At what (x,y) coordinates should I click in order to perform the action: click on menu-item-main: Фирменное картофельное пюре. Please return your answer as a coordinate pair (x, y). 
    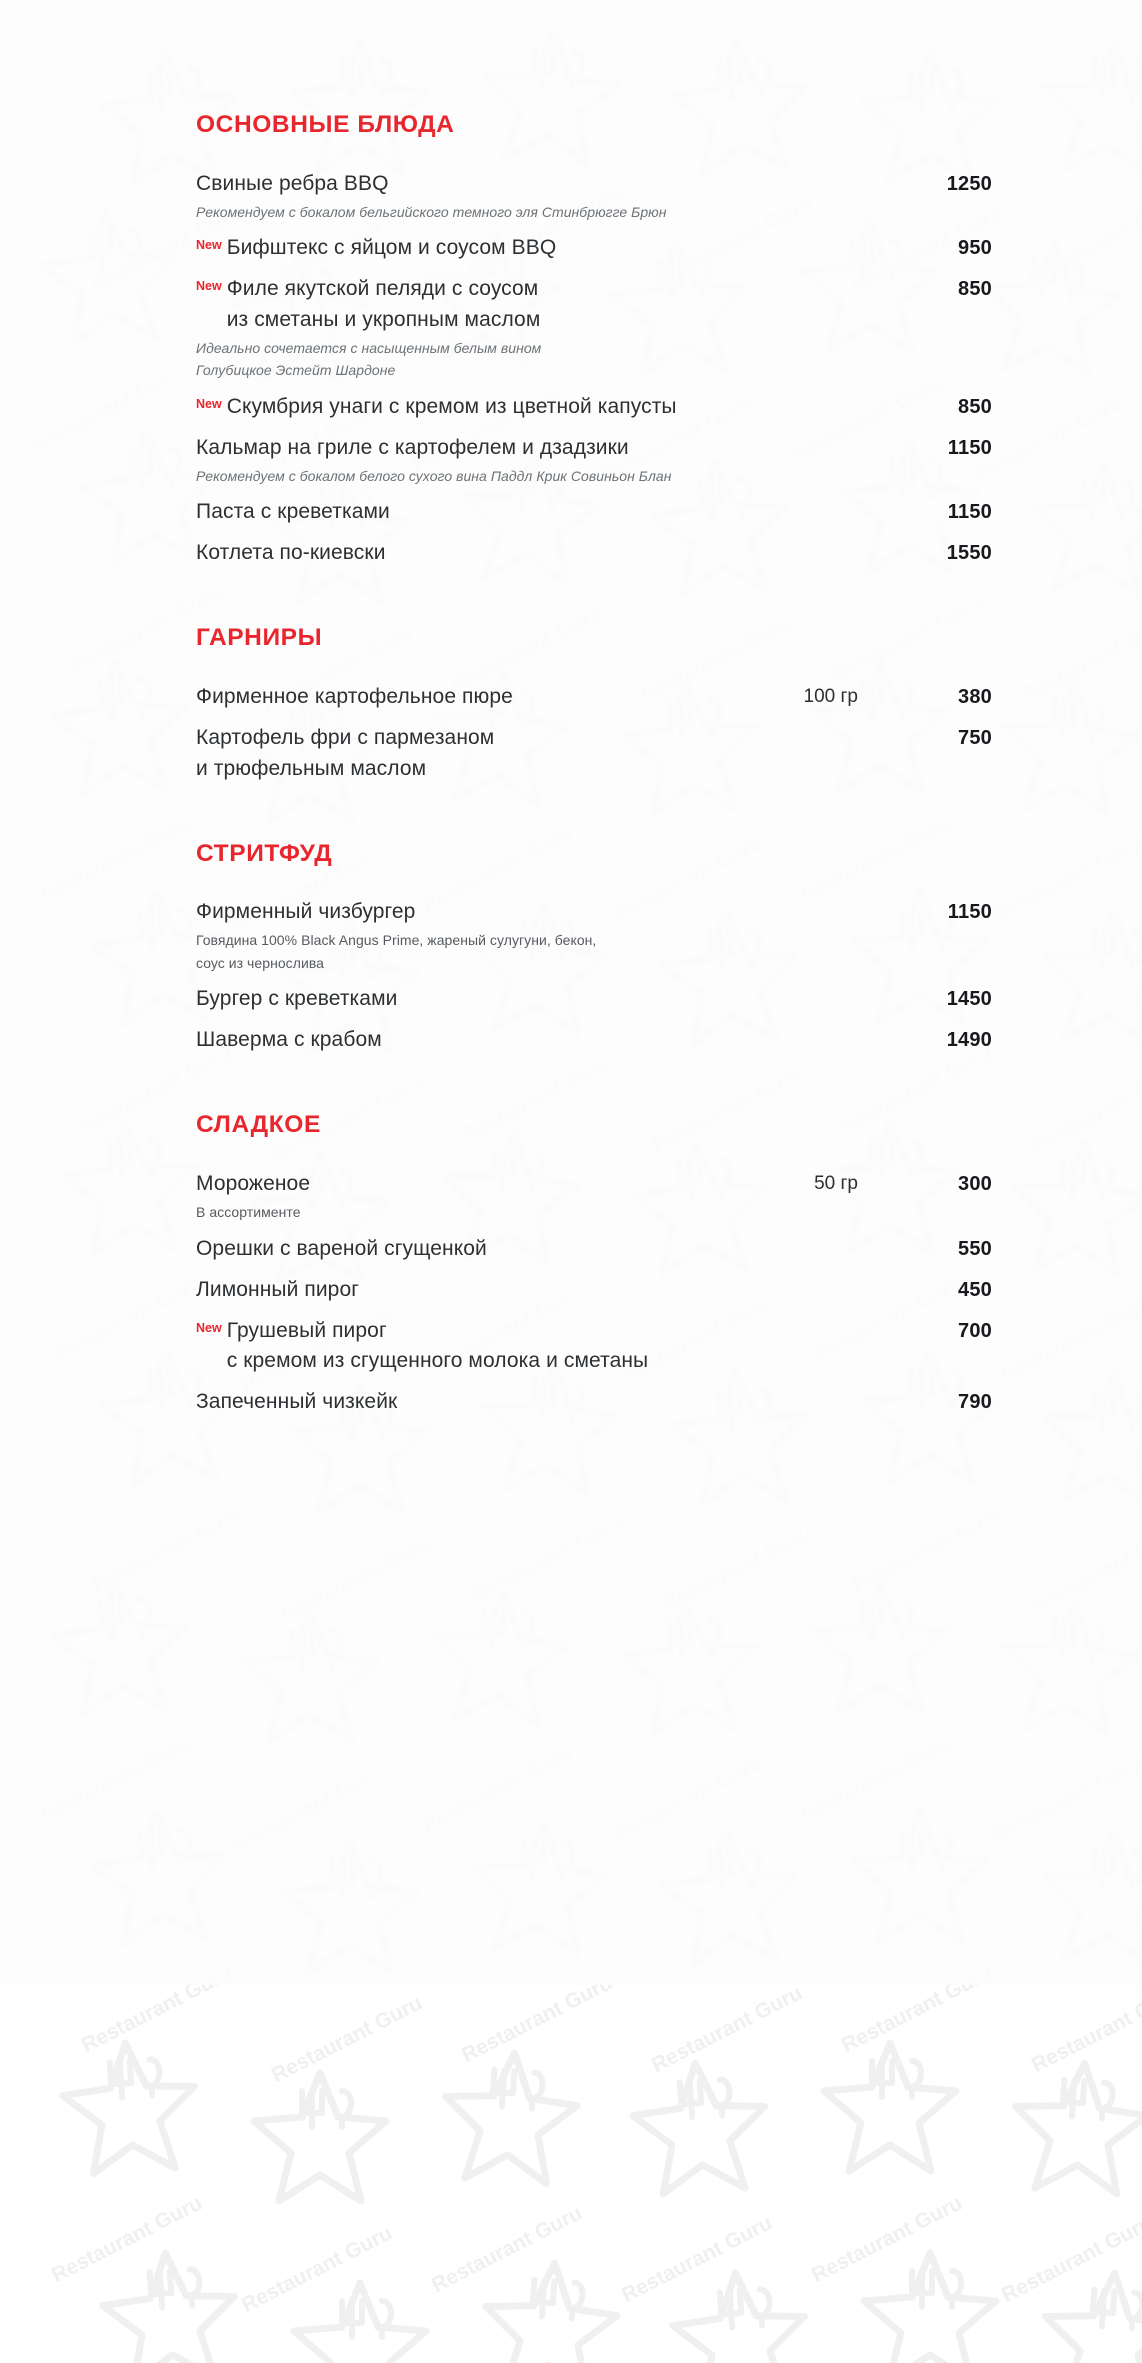
    Looking at the image, I should click on (478, 697).